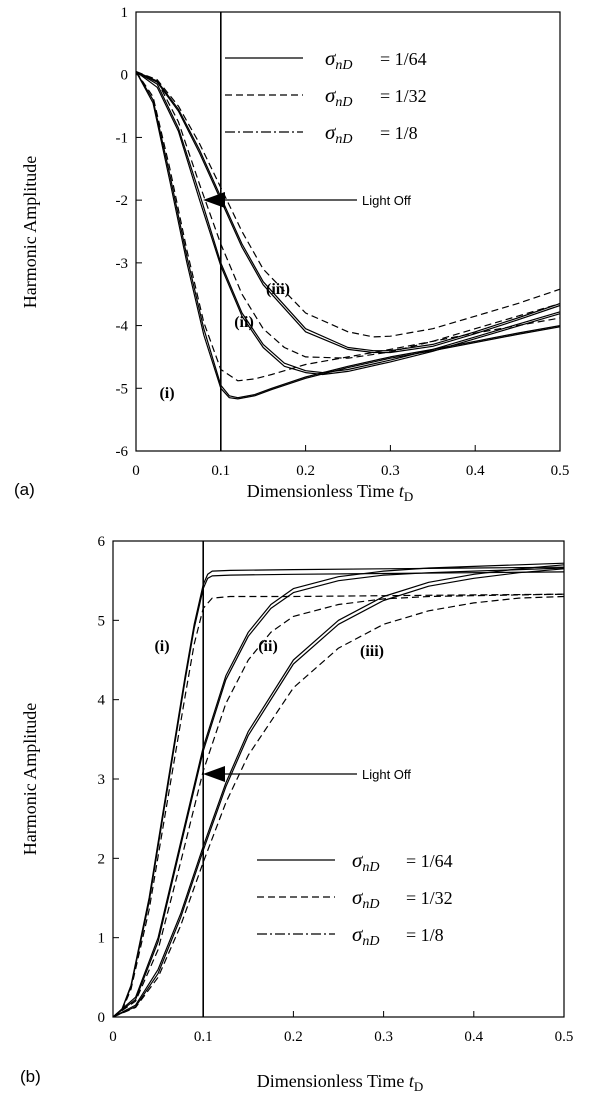  What do you see at coordinates (102, 542) in the screenshot?
I see `y-tick-label: 6` at bounding box center [102, 542].